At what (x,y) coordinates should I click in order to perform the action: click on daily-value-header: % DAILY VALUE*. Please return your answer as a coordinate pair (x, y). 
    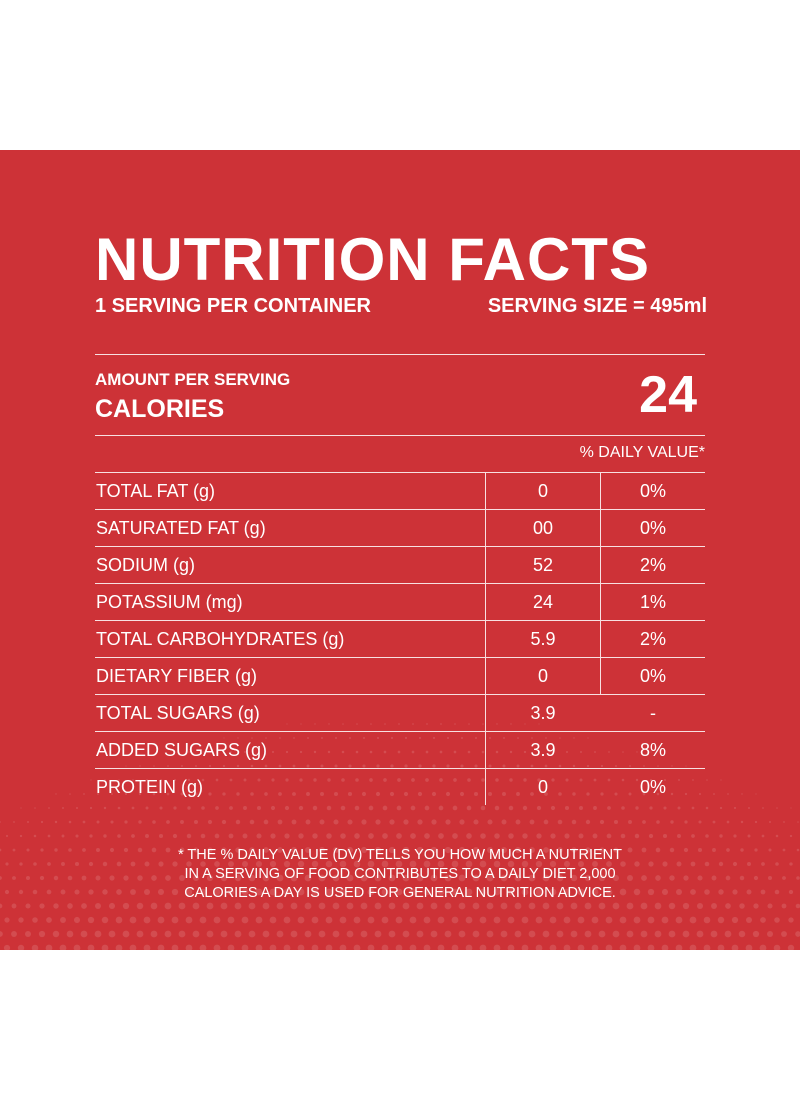
    Looking at the image, I should click on (642, 452).